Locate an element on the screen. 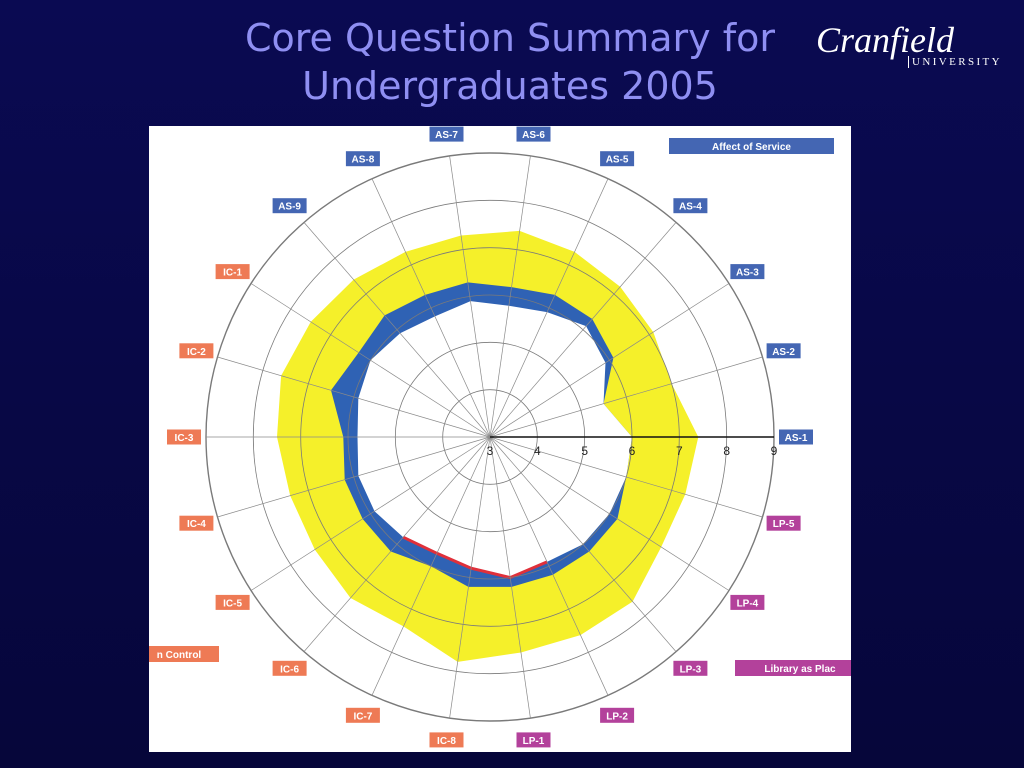 This screenshot has width=1024, height=768. legend-label-LP: Library as Plac is located at coordinates (800, 669).